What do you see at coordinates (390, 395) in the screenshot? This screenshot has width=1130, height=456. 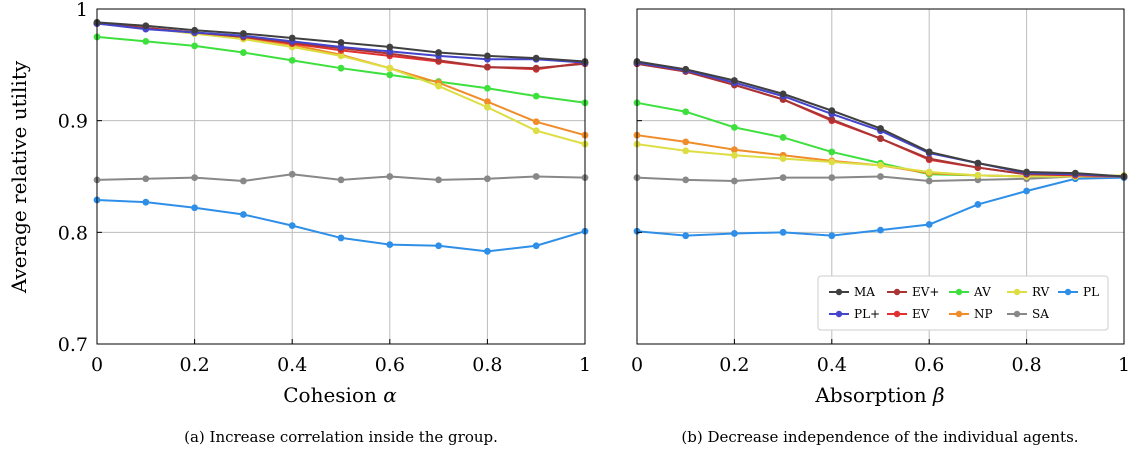 I see `panel-a-x-axis-symbol: α` at bounding box center [390, 395].